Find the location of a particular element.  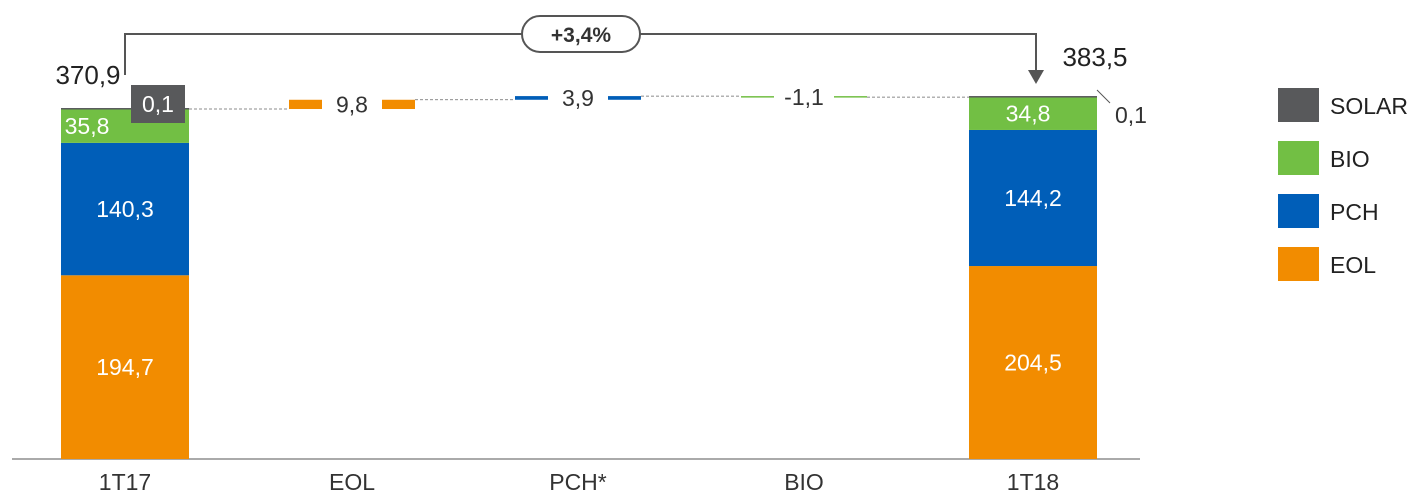

bar-value-label: 204,5 is located at coordinates (1033, 363).